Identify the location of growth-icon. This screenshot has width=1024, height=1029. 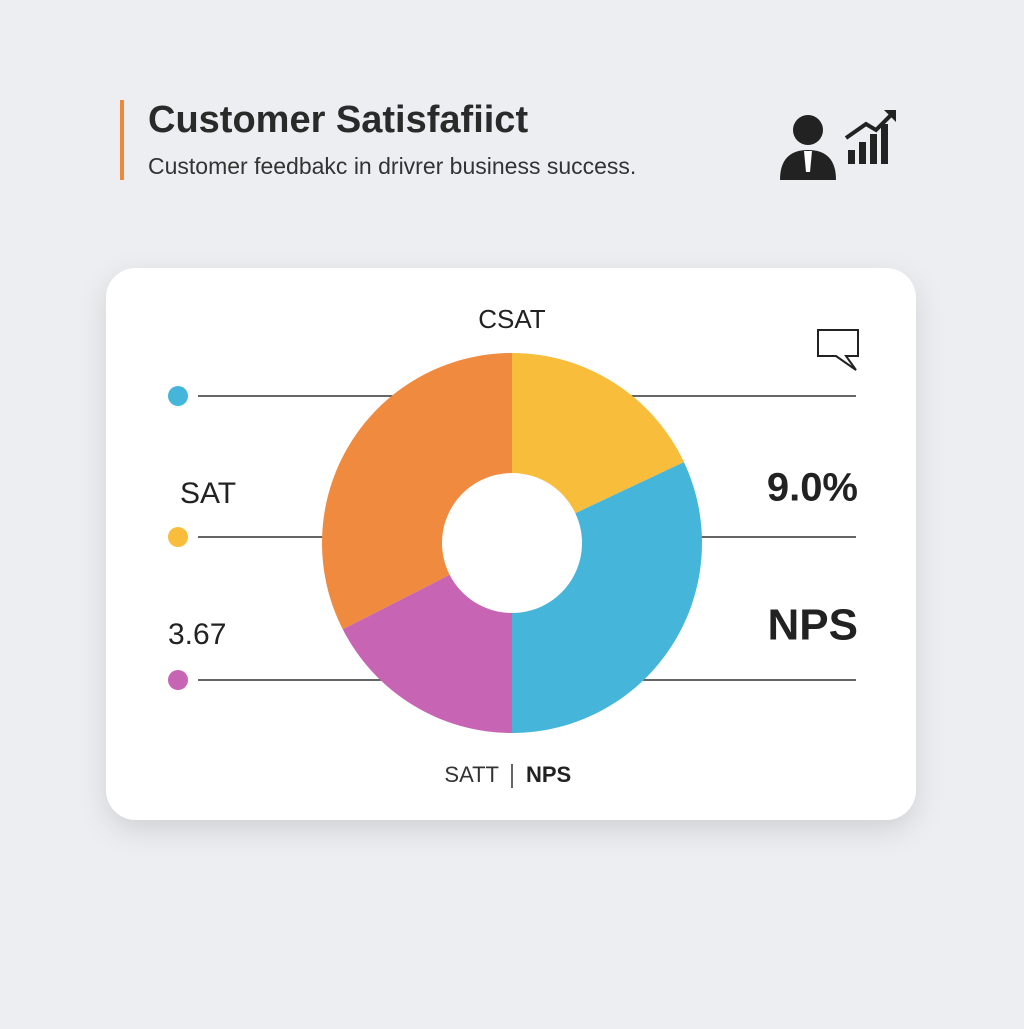
(870, 137).